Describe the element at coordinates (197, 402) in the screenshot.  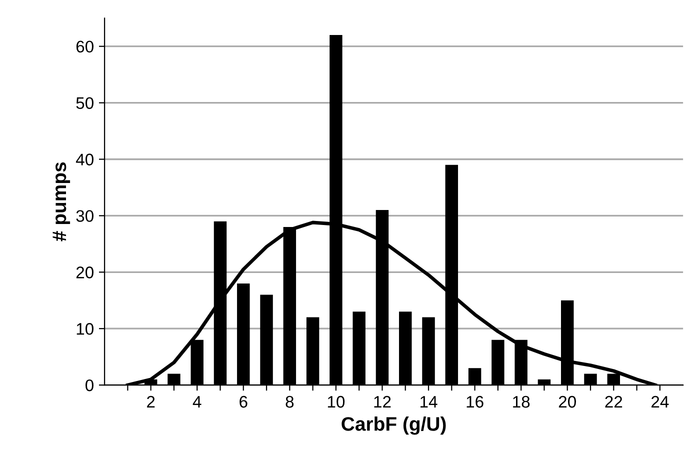
I see `x-tick-label: 4` at that location.